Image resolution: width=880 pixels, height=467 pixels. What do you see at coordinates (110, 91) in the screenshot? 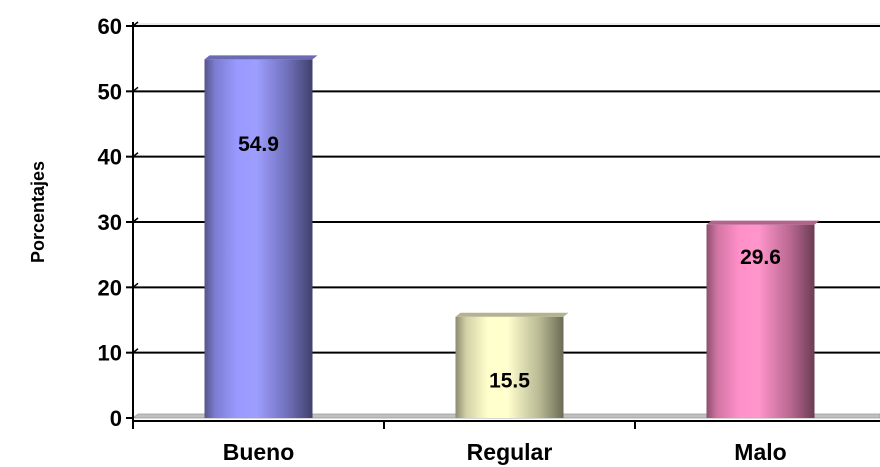
I see `y-tick-label: 50` at bounding box center [110, 91].